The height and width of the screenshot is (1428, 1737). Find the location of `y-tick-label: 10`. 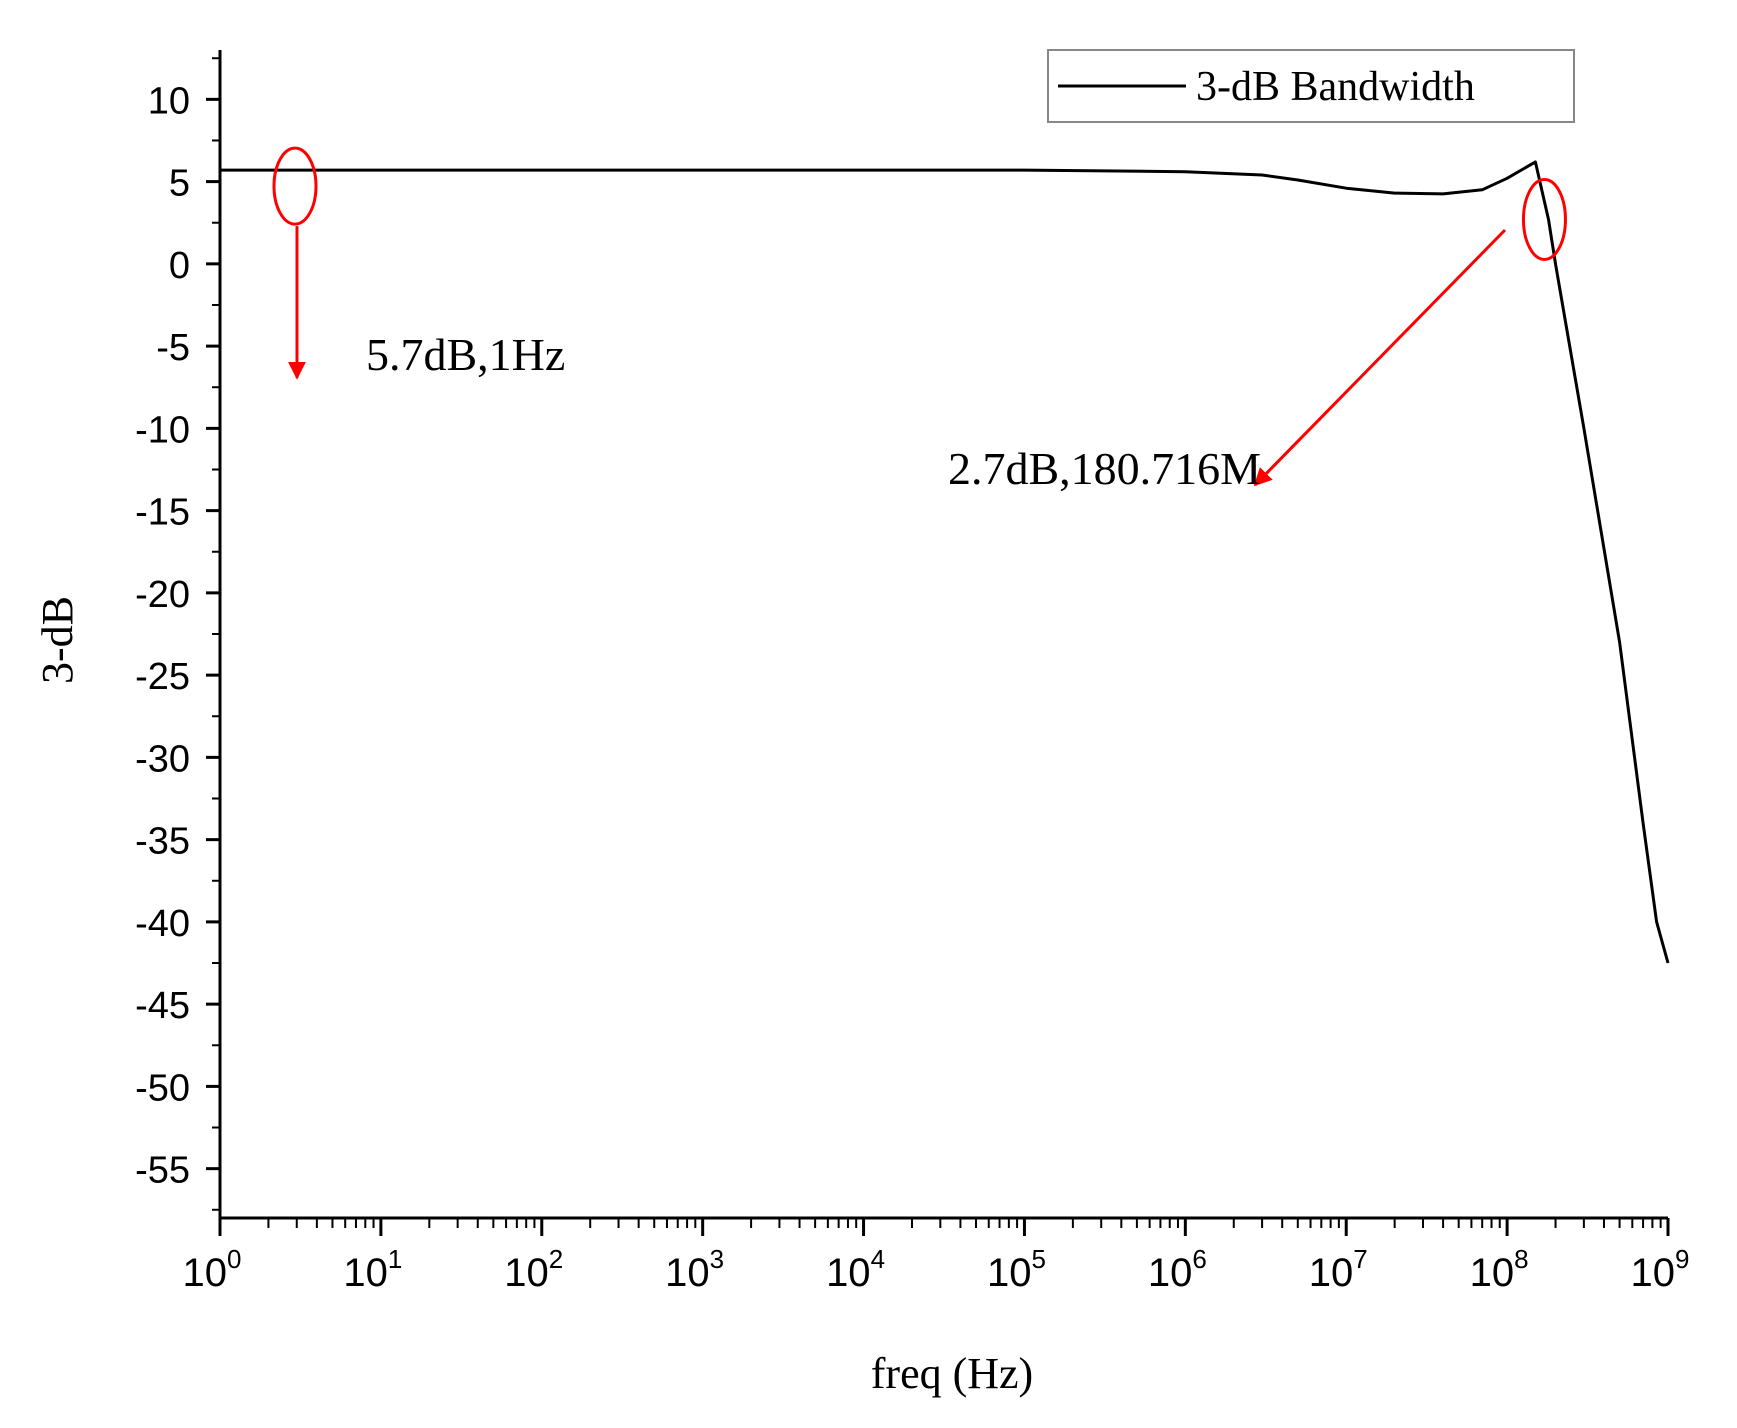

y-tick-label: 10 is located at coordinates (169, 101).